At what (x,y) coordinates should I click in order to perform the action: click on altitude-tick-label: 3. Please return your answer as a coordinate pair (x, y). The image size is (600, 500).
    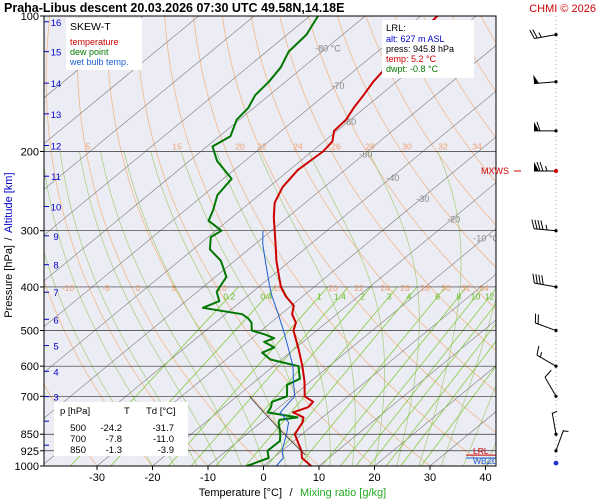
    Looking at the image, I should click on (55, 398).